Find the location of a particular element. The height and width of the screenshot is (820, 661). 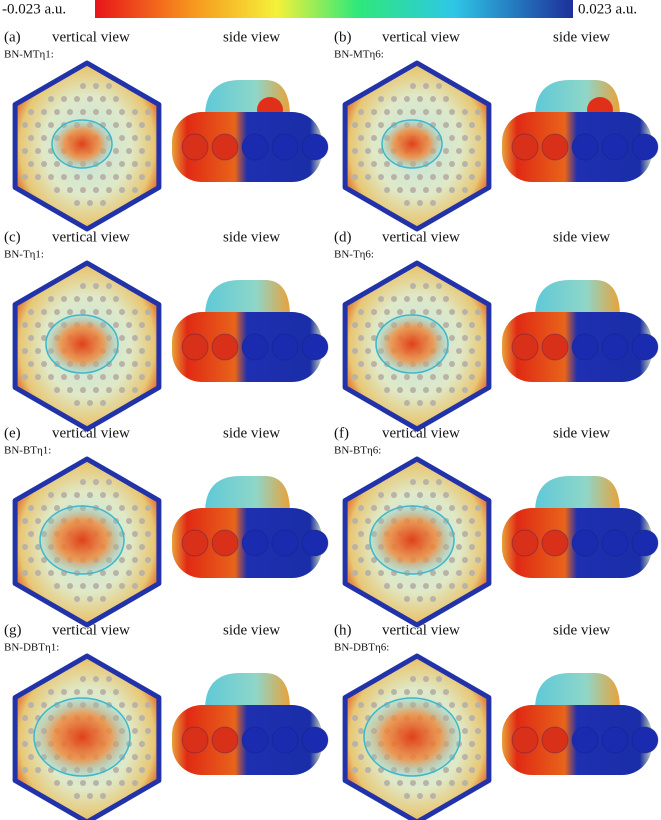

panel-letter: (f) is located at coordinates (341, 433).